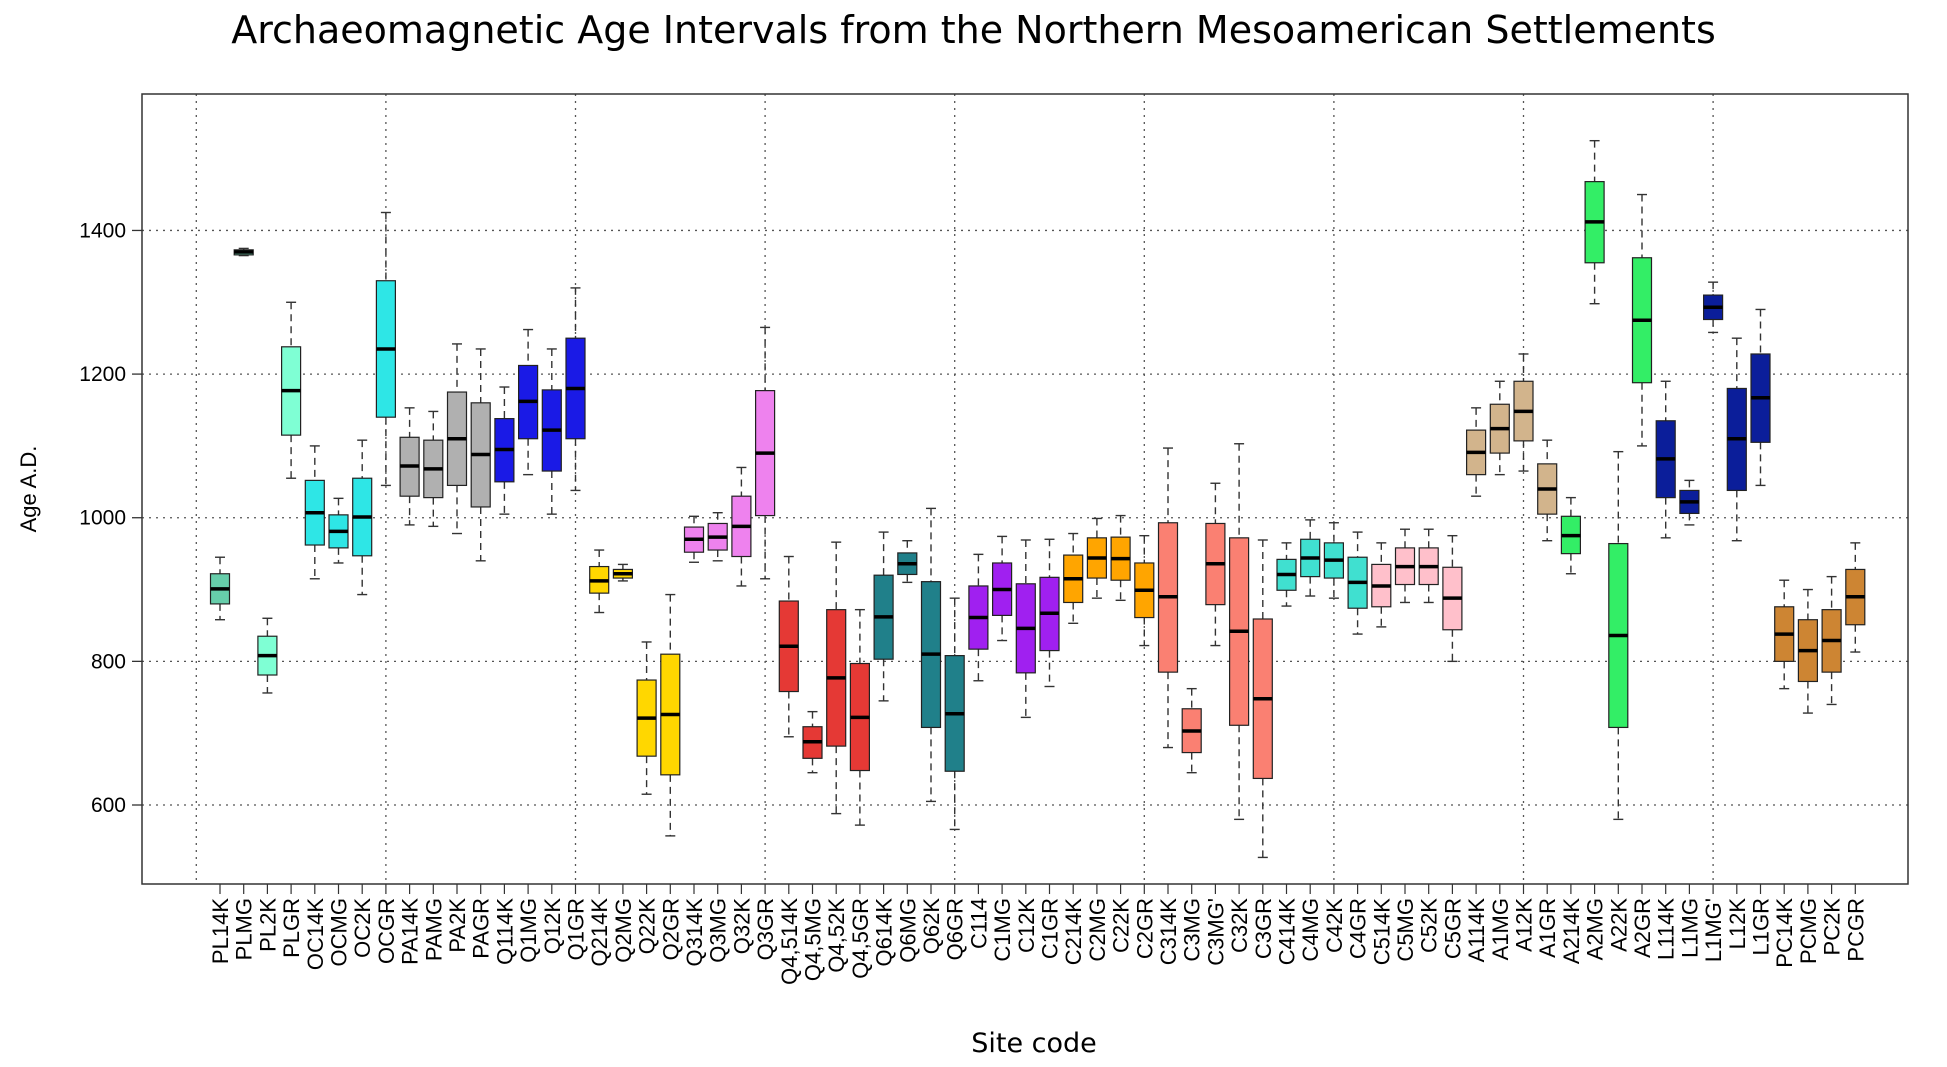 Image resolution: width=1947 pixels, height=1067 pixels. What do you see at coordinates (813, 939) in the screenshot?
I see `x-tick-label: Q4,5MG` at bounding box center [813, 939].